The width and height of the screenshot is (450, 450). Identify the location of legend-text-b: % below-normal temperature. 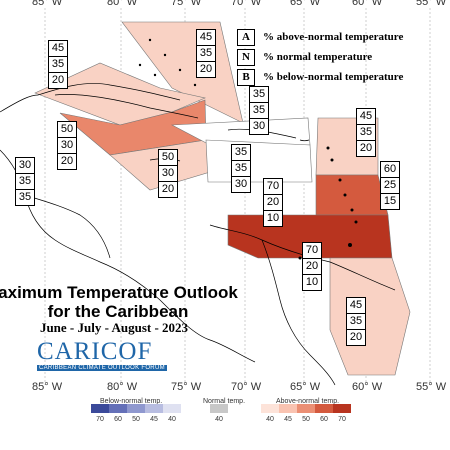
(333, 77).